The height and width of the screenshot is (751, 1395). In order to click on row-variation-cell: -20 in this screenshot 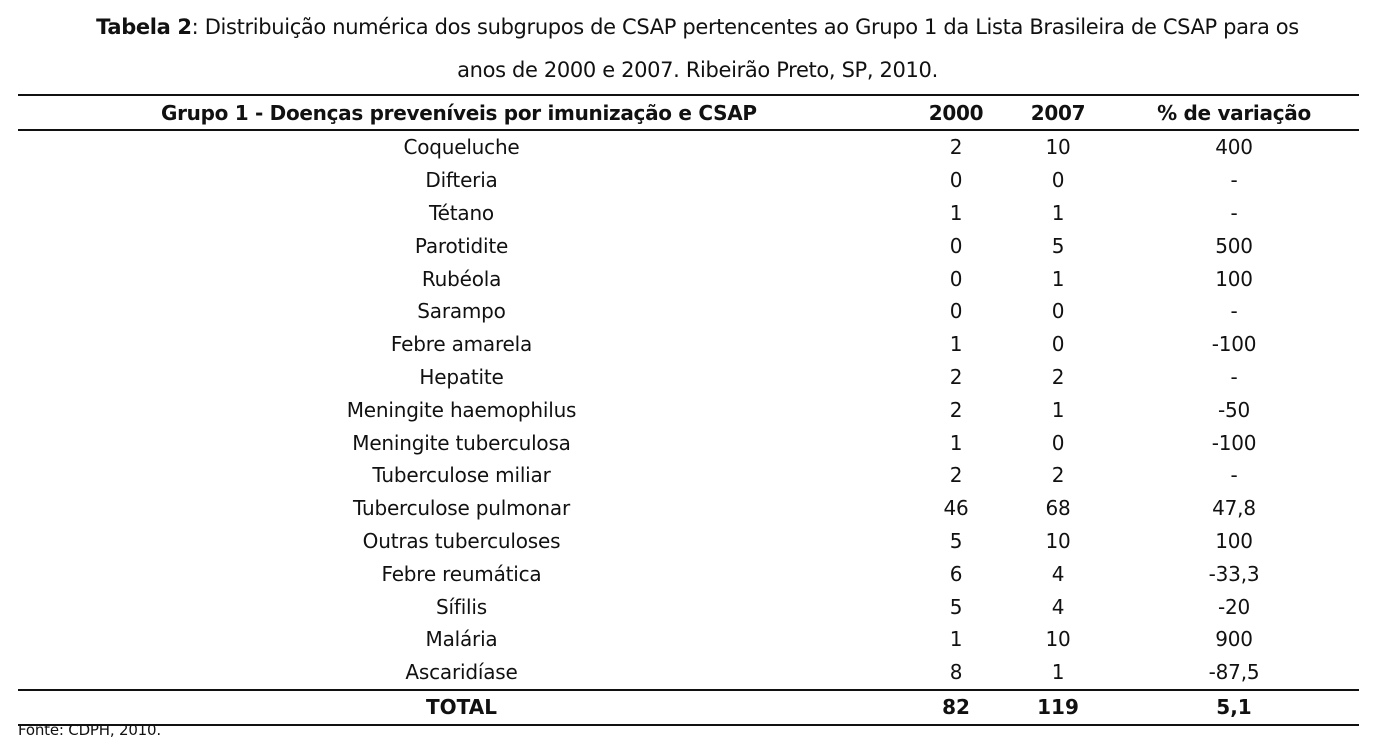, I will do `click(1234, 606)`.